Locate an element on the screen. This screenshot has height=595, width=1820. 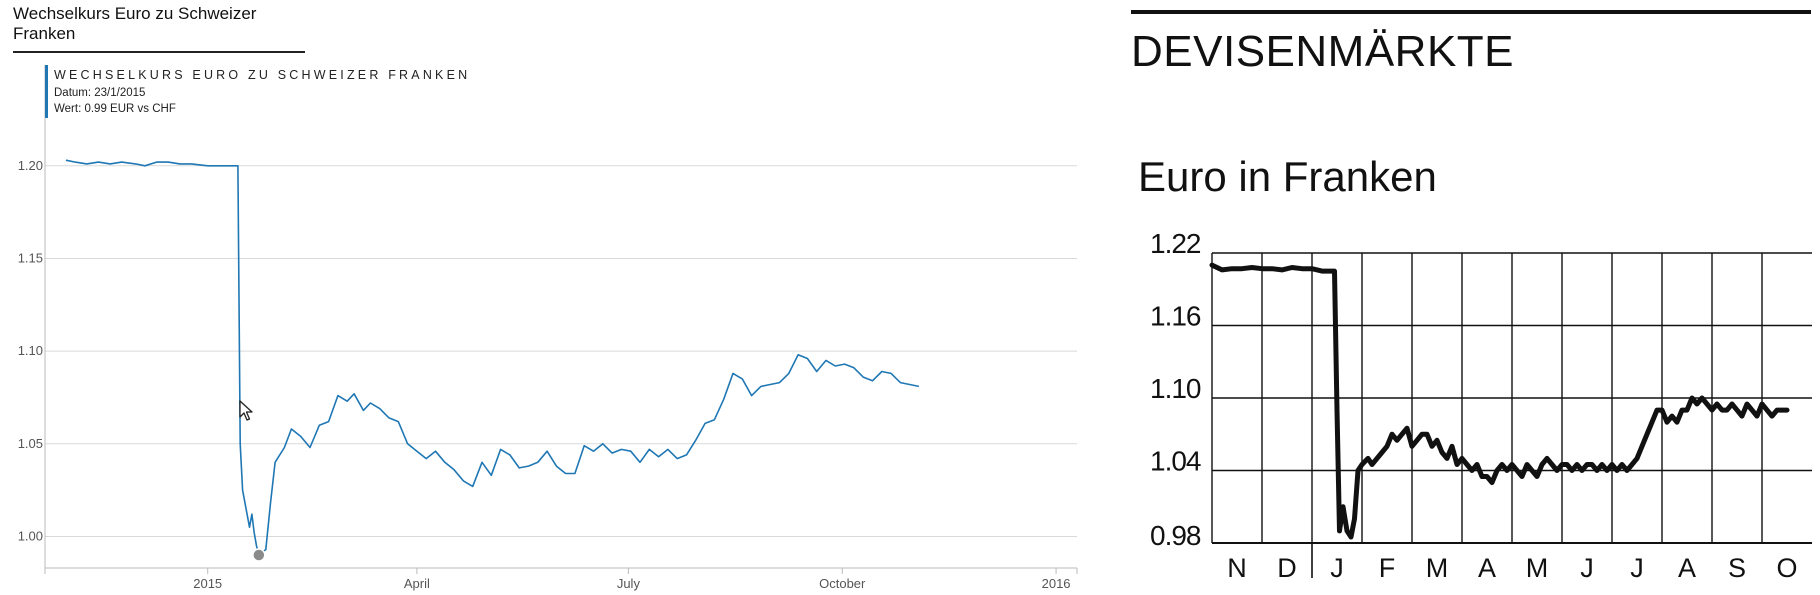
x-tick-label: April is located at coordinates (417, 583).